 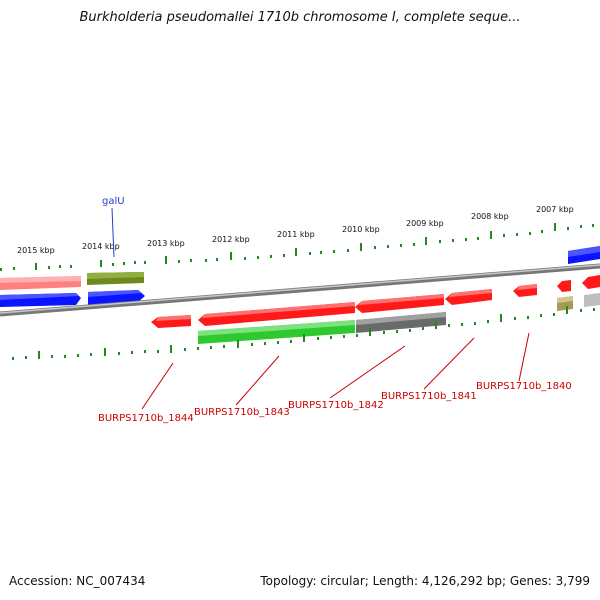 What do you see at coordinates (101, 246) in the screenshot?
I see `kbp-label: 2014 kbp` at bounding box center [101, 246].